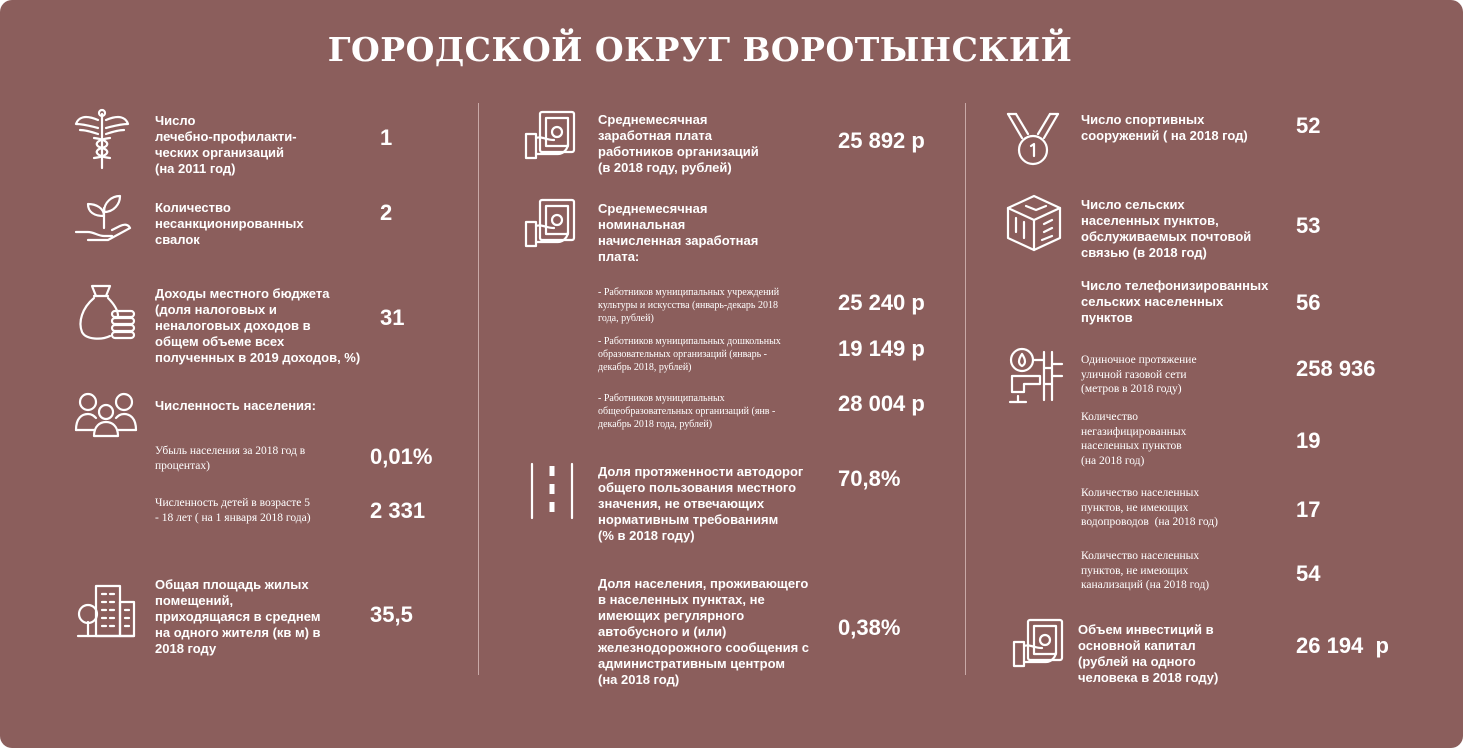  I want to click on medal-icon, so click(1033, 139).